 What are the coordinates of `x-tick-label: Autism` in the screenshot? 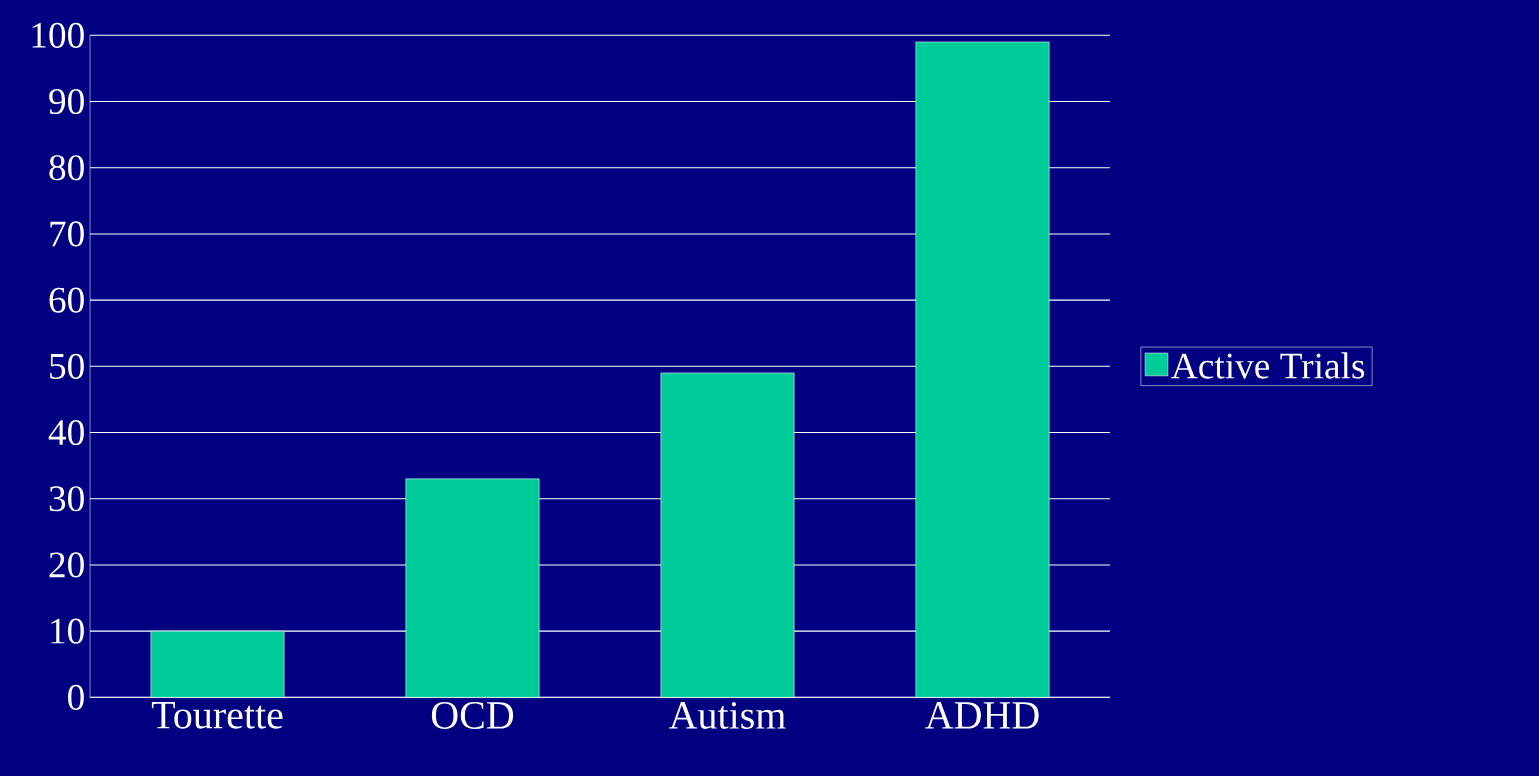 It's located at (727, 715).